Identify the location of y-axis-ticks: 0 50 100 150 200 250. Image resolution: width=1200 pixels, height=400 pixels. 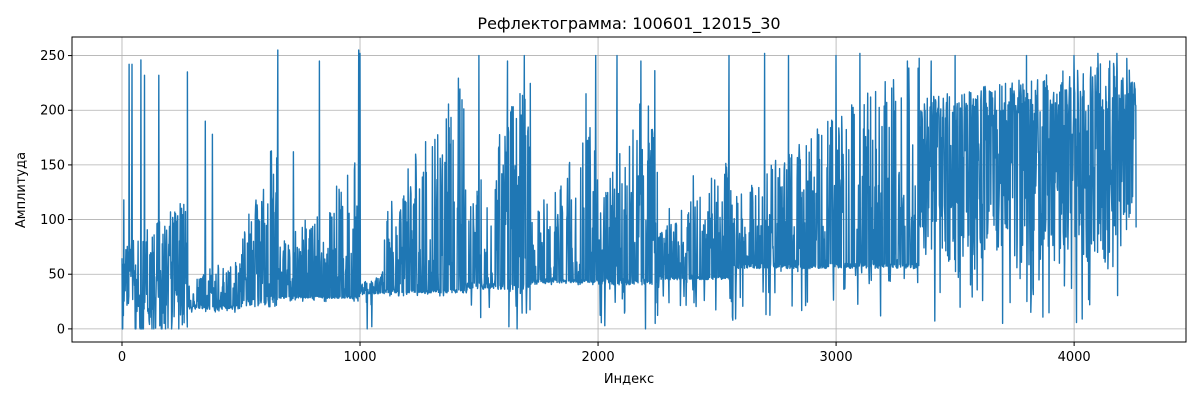
(56, 193).